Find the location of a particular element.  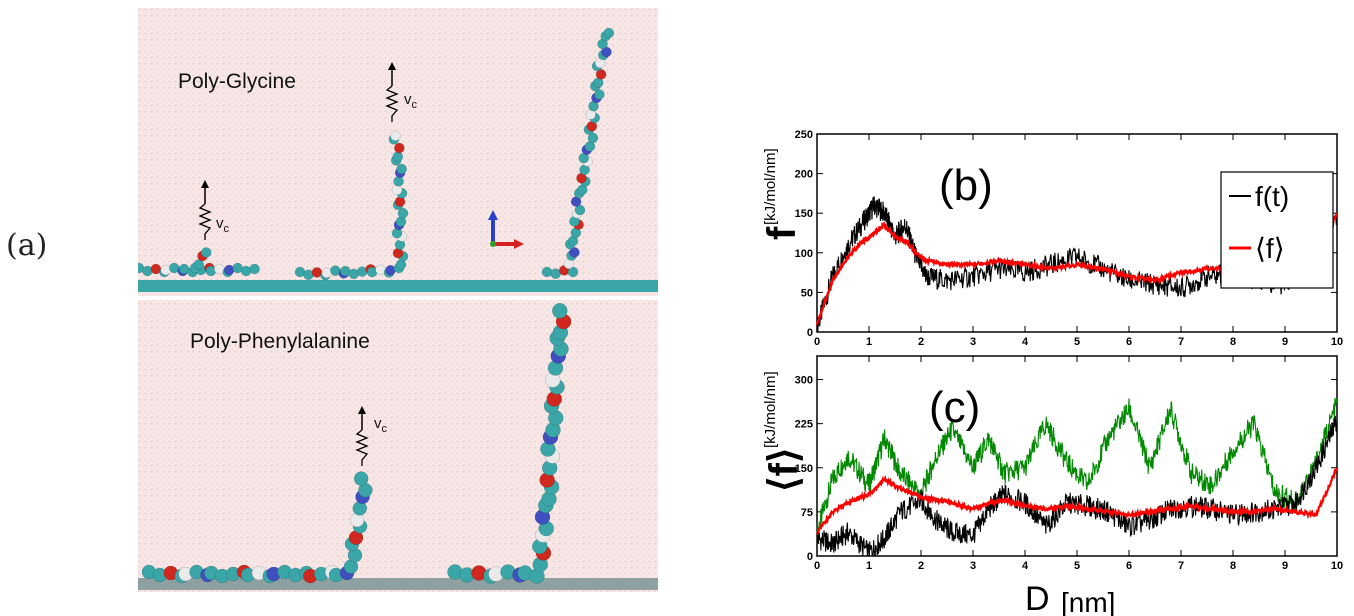

panel-a-label: (a) is located at coordinates (27, 245).